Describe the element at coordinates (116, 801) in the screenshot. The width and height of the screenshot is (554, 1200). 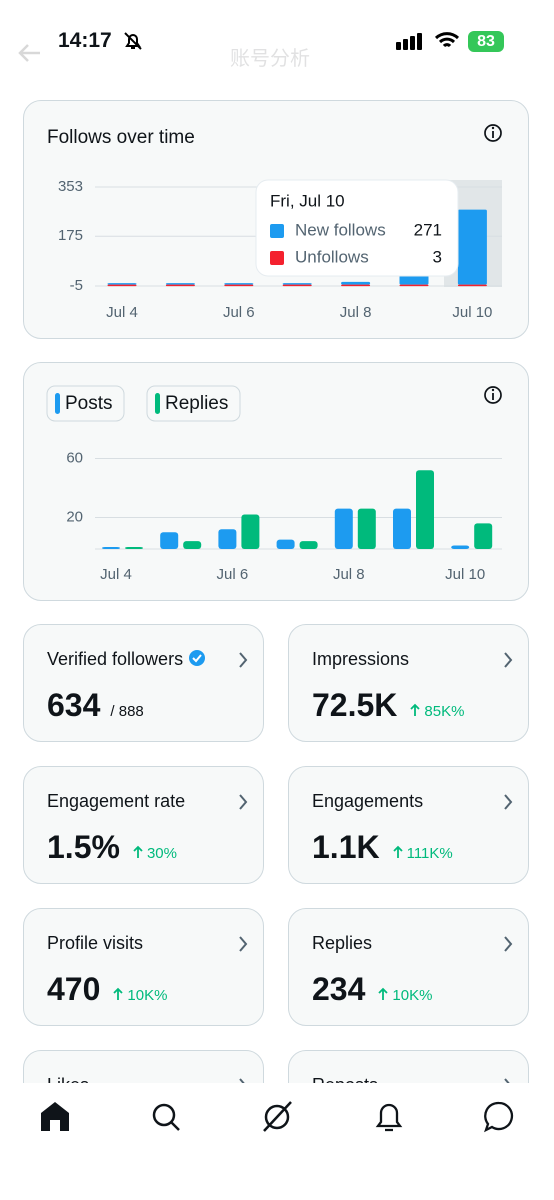
I see `stat-label: Engagement rate` at that location.